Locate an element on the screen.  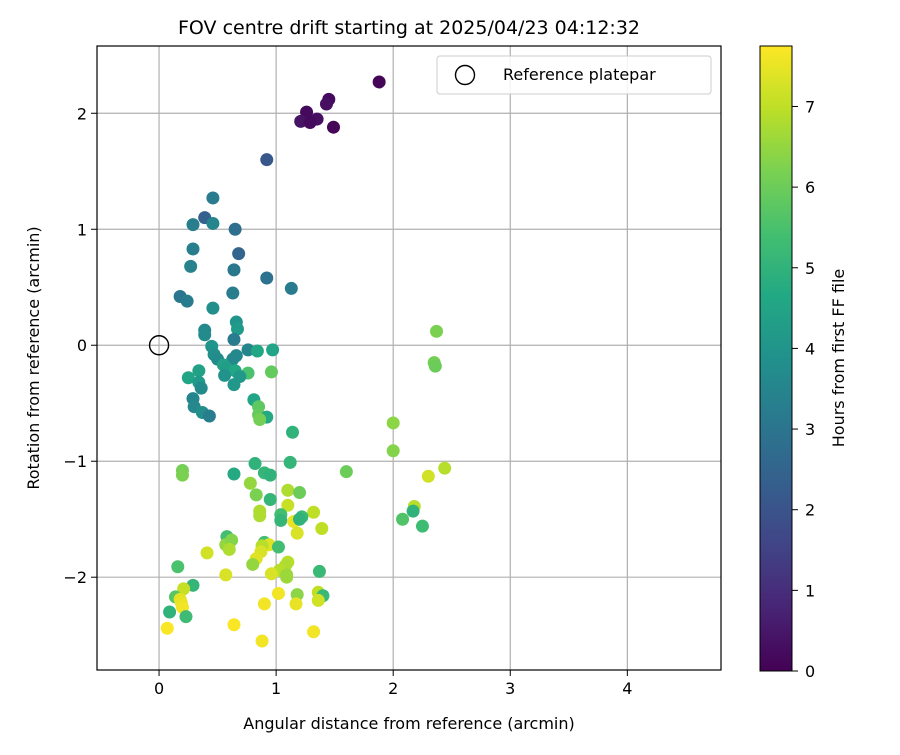
y-axis-label: Rotation from reference (arcmin) is located at coordinates (33, 357).